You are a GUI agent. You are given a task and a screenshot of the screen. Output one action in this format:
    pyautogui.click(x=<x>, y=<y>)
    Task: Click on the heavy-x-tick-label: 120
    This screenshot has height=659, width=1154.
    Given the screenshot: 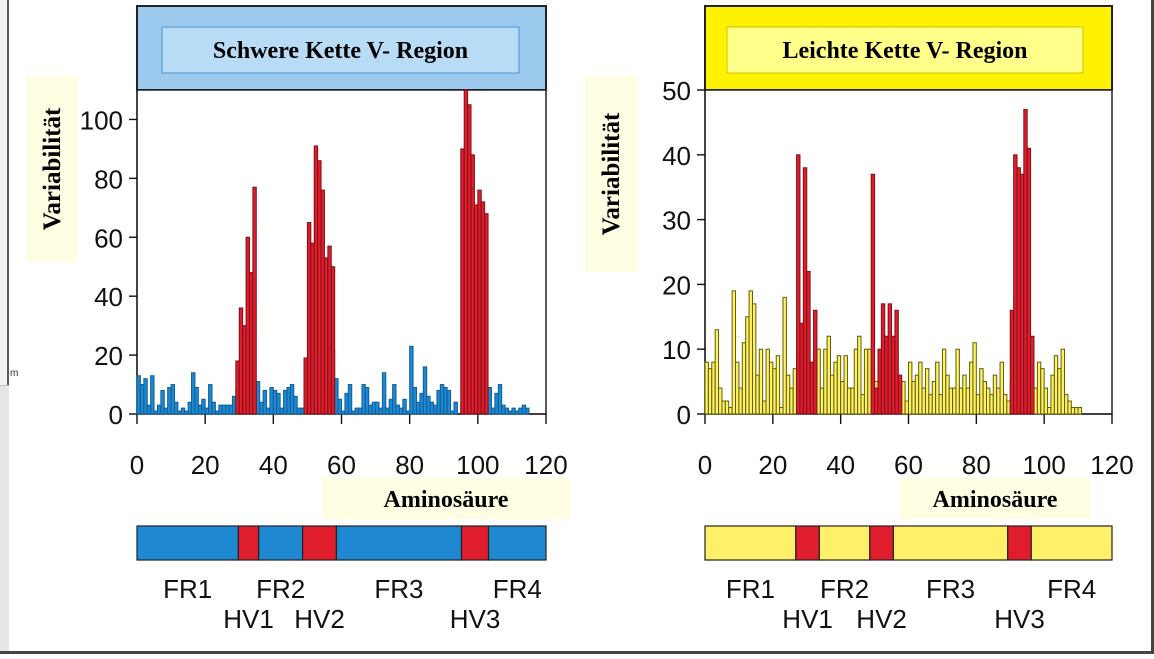 What is the action you would take?
    pyautogui.click(x=545, y=465)
    